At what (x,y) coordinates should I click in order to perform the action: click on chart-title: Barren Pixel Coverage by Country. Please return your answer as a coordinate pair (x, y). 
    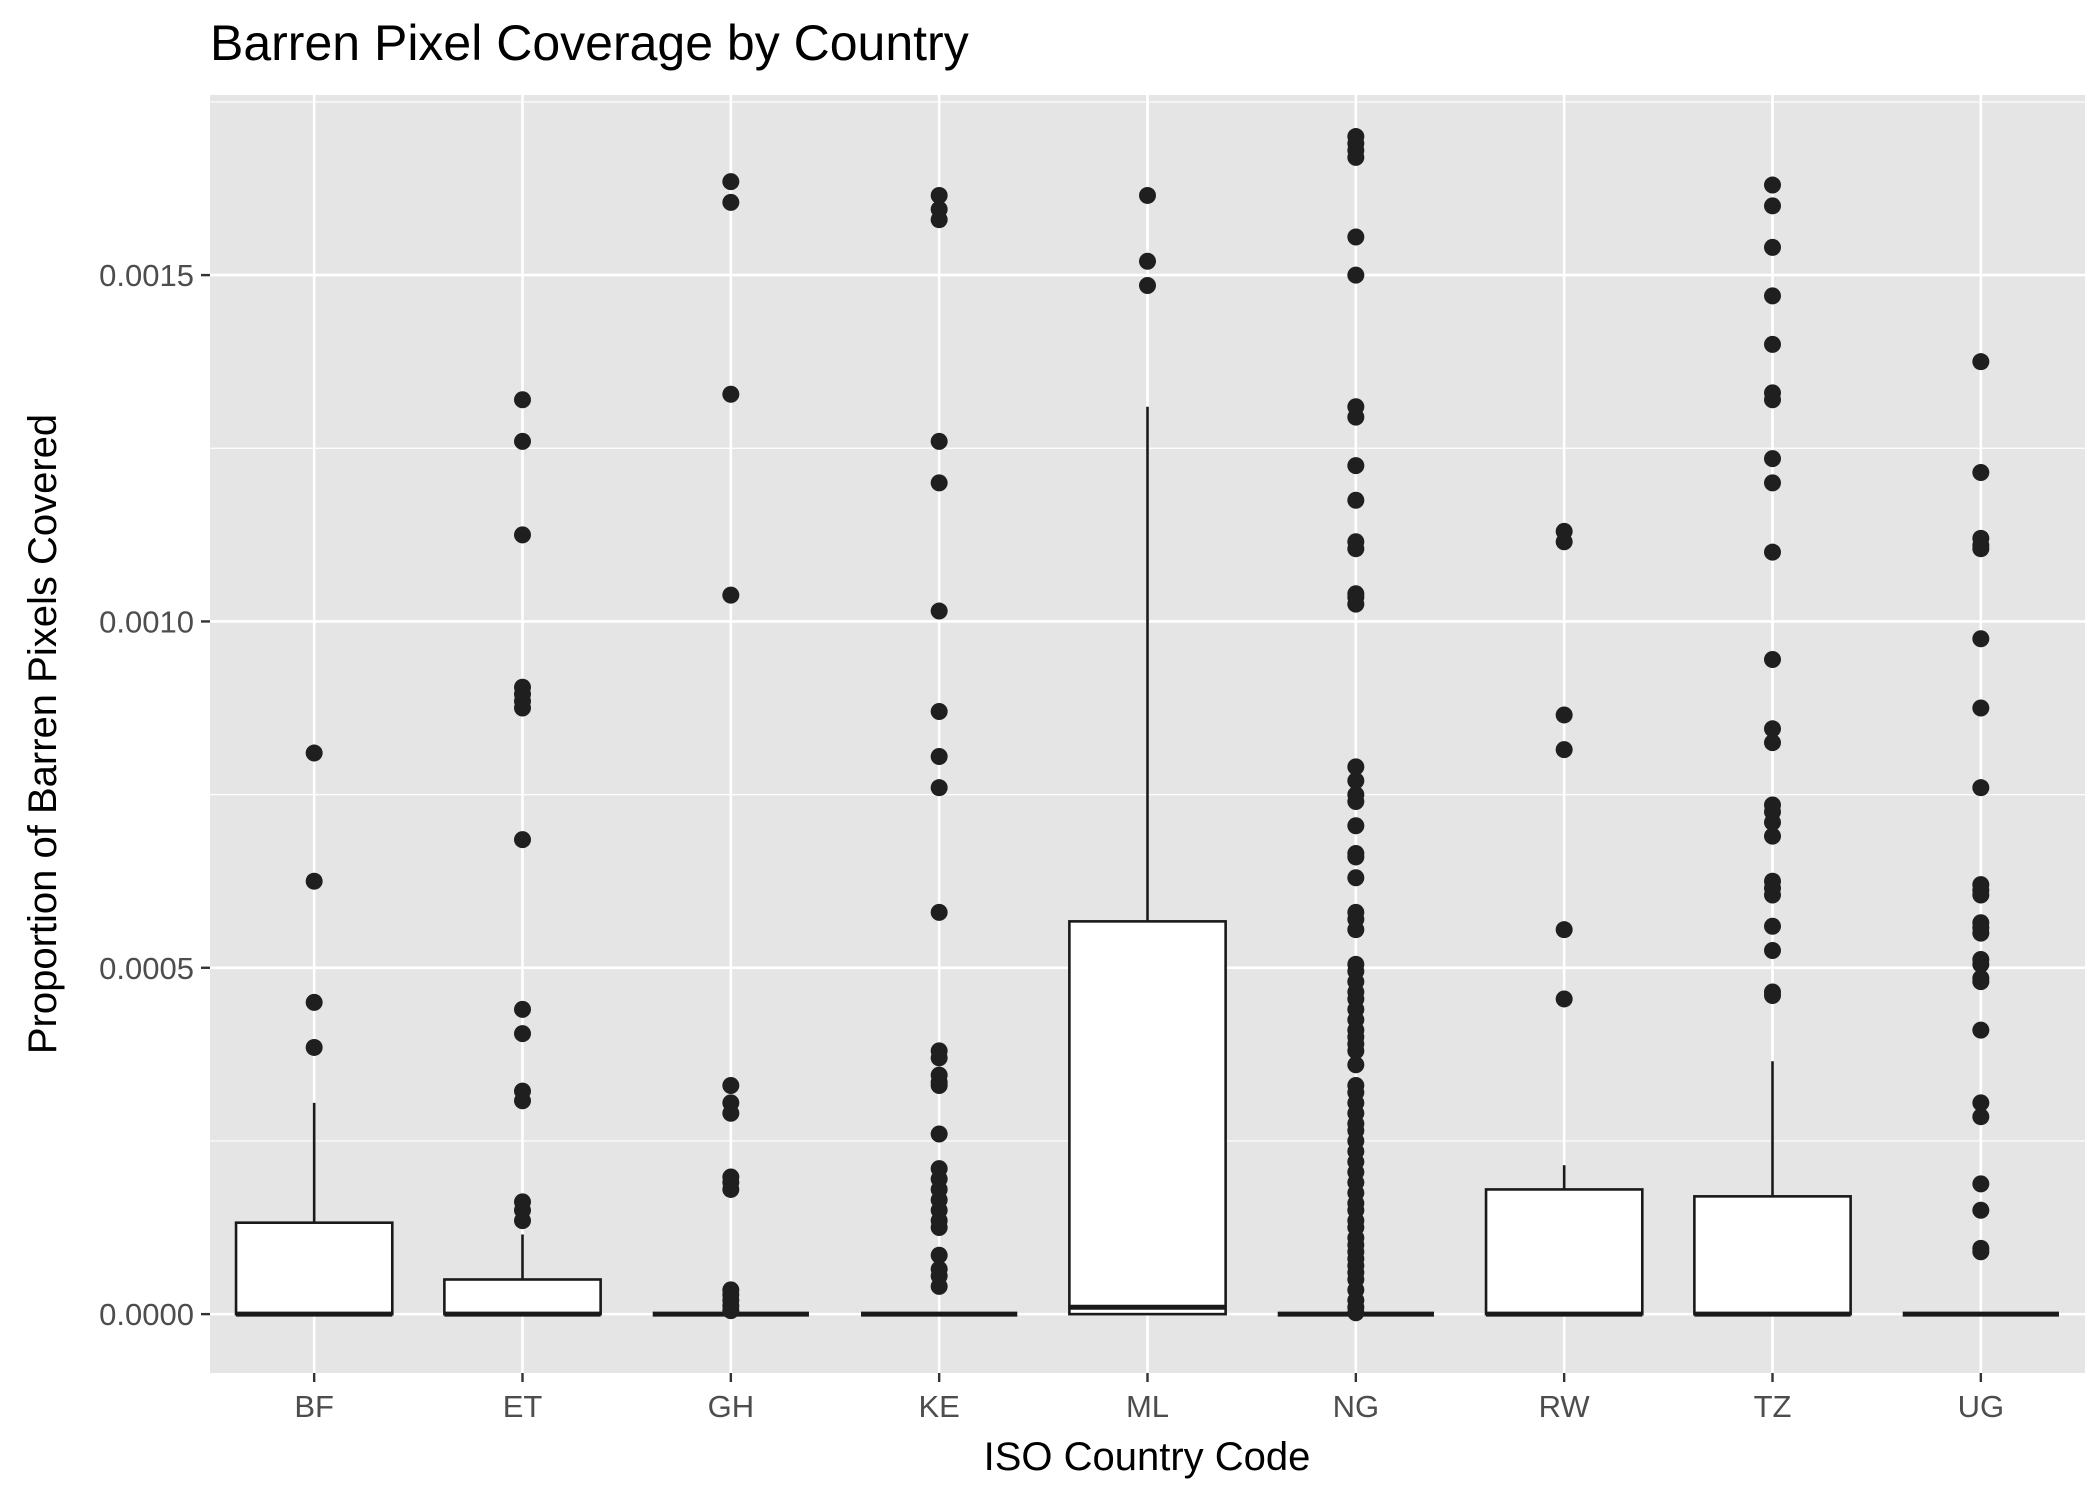
    Looking at the image, I should click on (589, 43).